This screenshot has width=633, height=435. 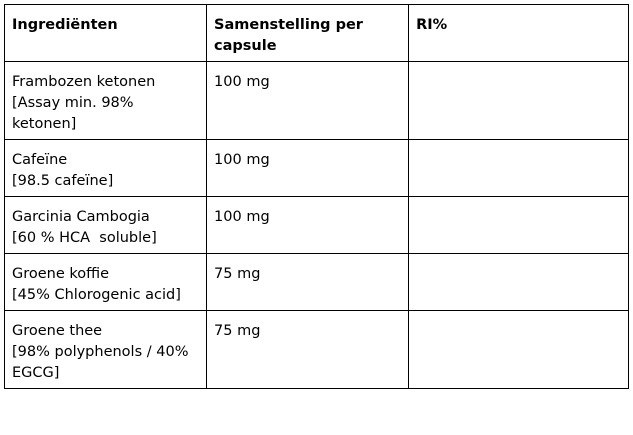 I want to click on ingredient-name: Garcinia Cambogia, so click(x=81, y=217).